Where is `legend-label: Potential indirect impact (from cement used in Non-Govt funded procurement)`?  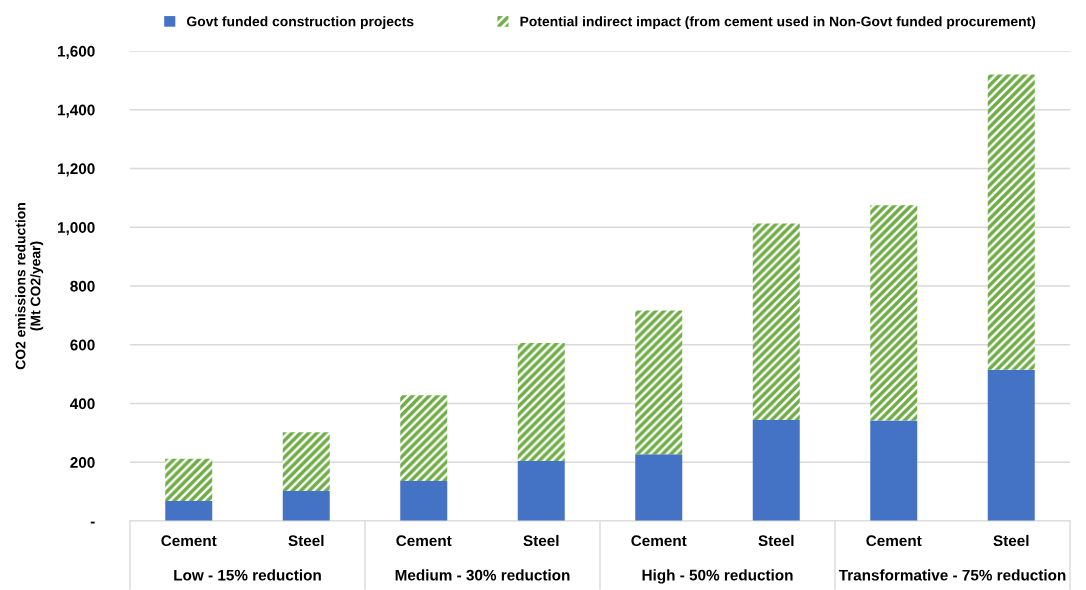
legend-label: Potential indirect impact (from cement used in Non-Govt funded procurement) is located at coordinates (778, 23).